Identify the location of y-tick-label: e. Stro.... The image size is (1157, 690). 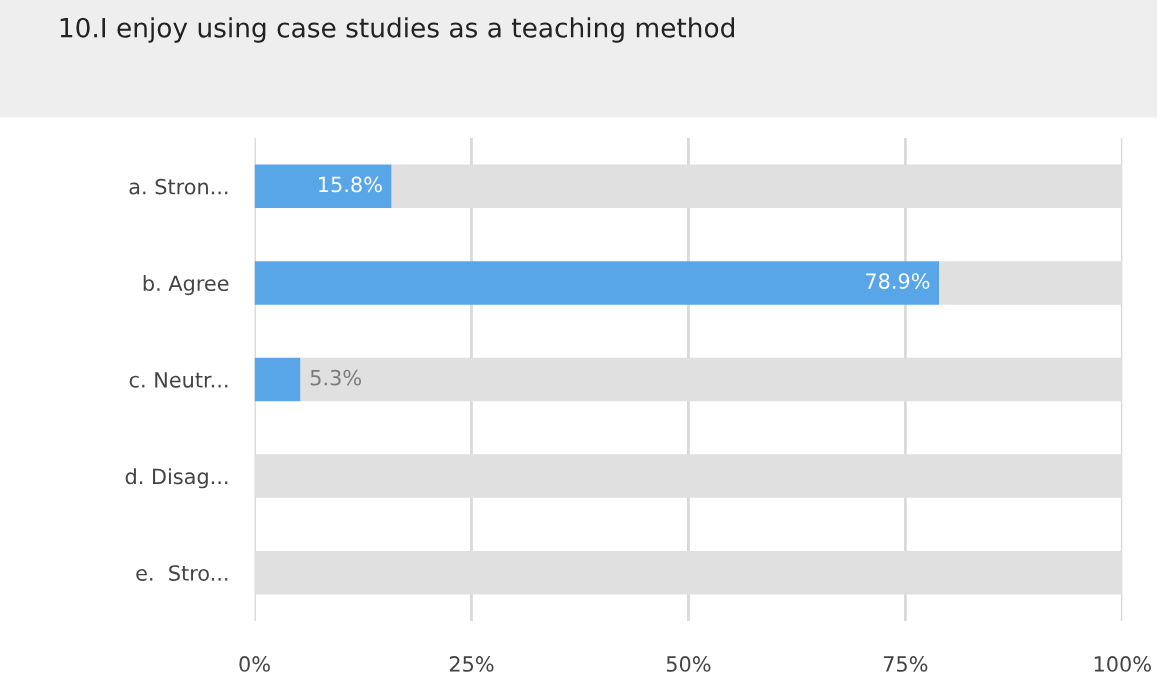
(182, 573).